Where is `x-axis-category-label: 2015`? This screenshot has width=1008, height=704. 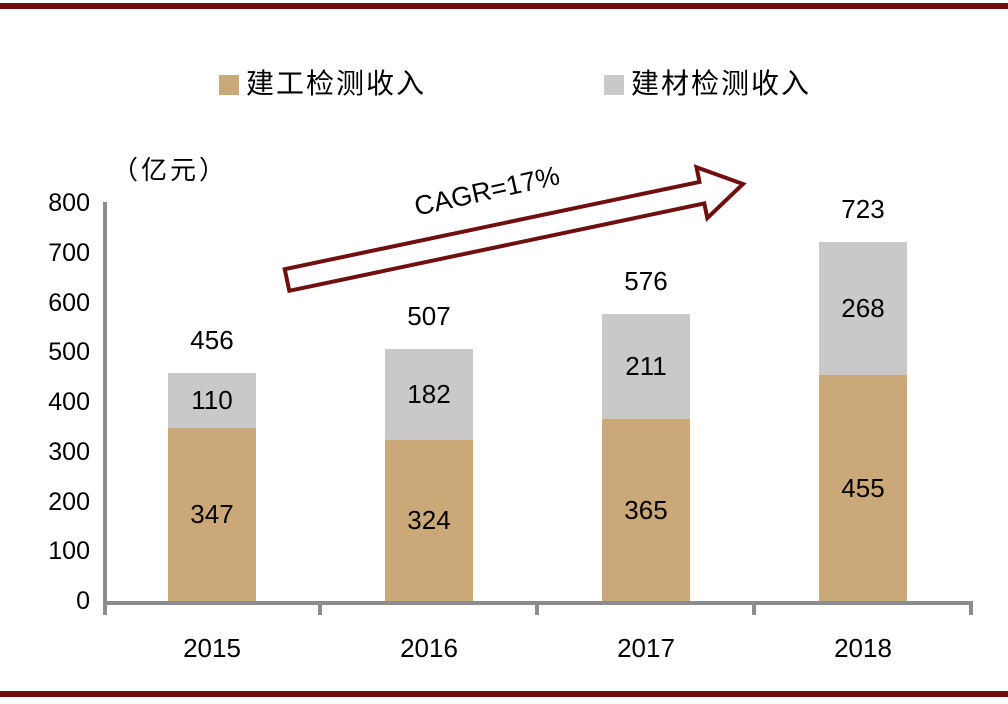
x-axis-category-label: 2015 is located at coordinates (212, 648).